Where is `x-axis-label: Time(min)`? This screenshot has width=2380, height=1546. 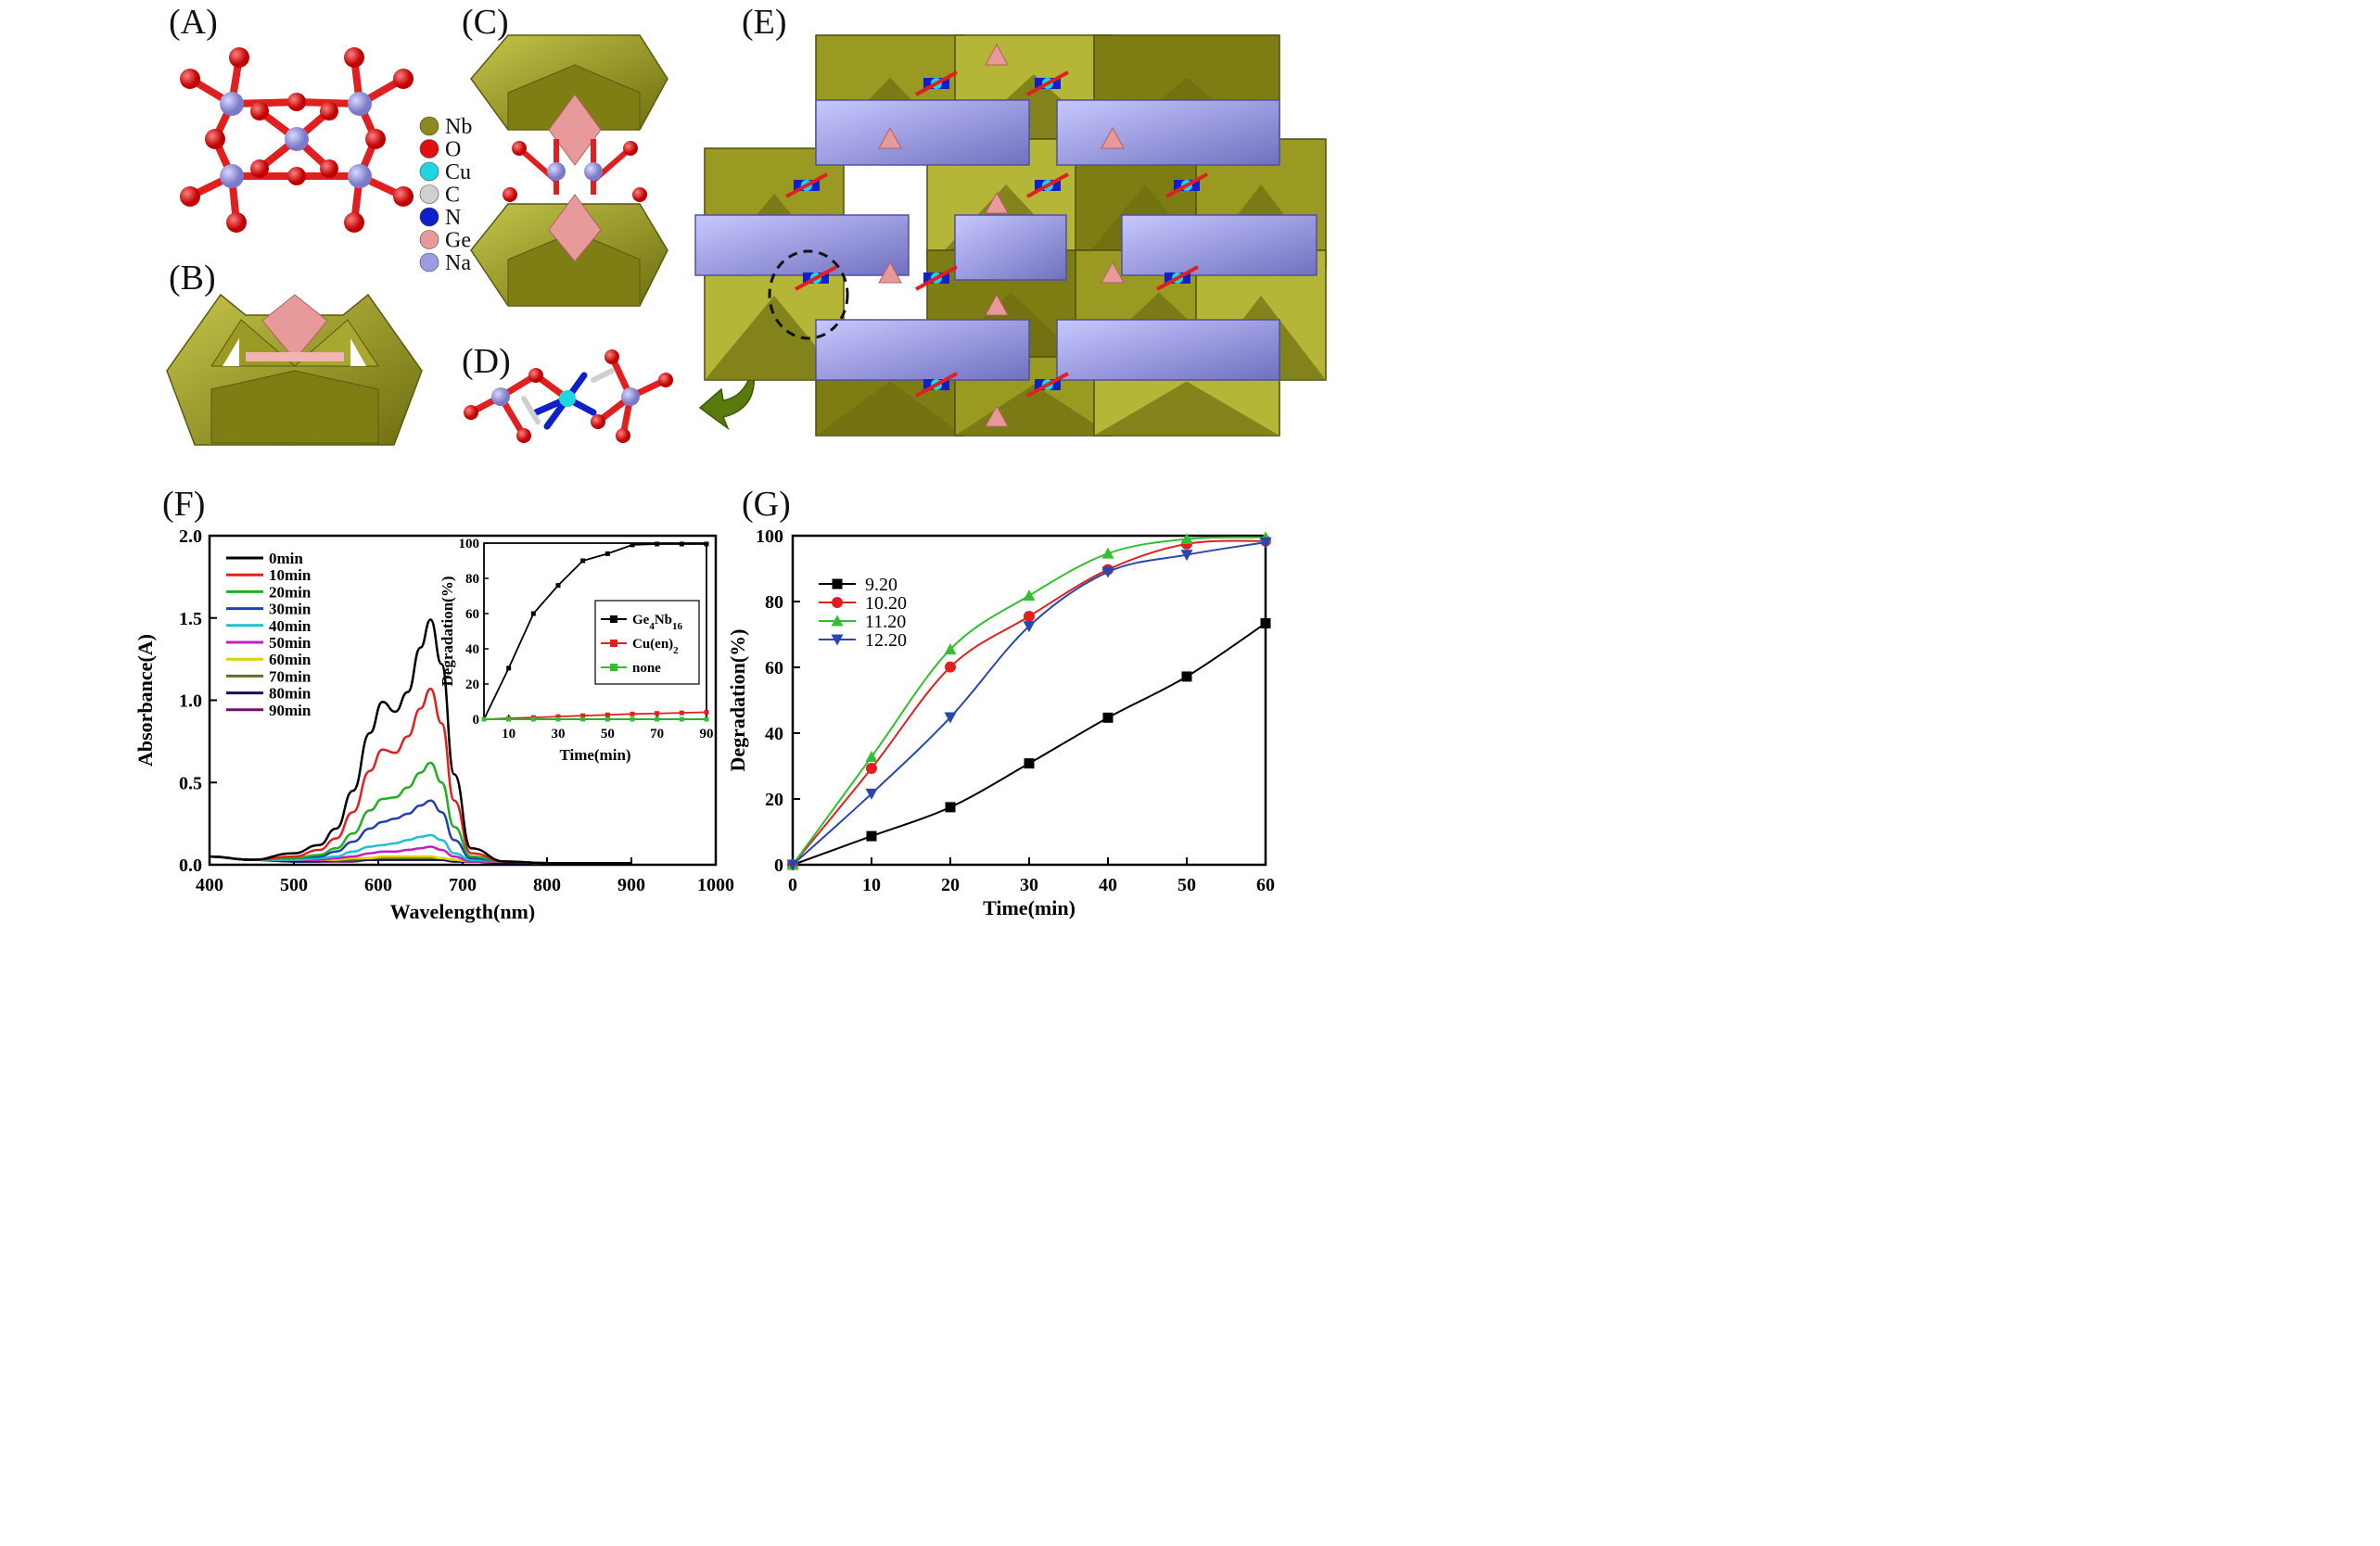 x-axis-label: Time(min) is located at coordinates (1029, 907).